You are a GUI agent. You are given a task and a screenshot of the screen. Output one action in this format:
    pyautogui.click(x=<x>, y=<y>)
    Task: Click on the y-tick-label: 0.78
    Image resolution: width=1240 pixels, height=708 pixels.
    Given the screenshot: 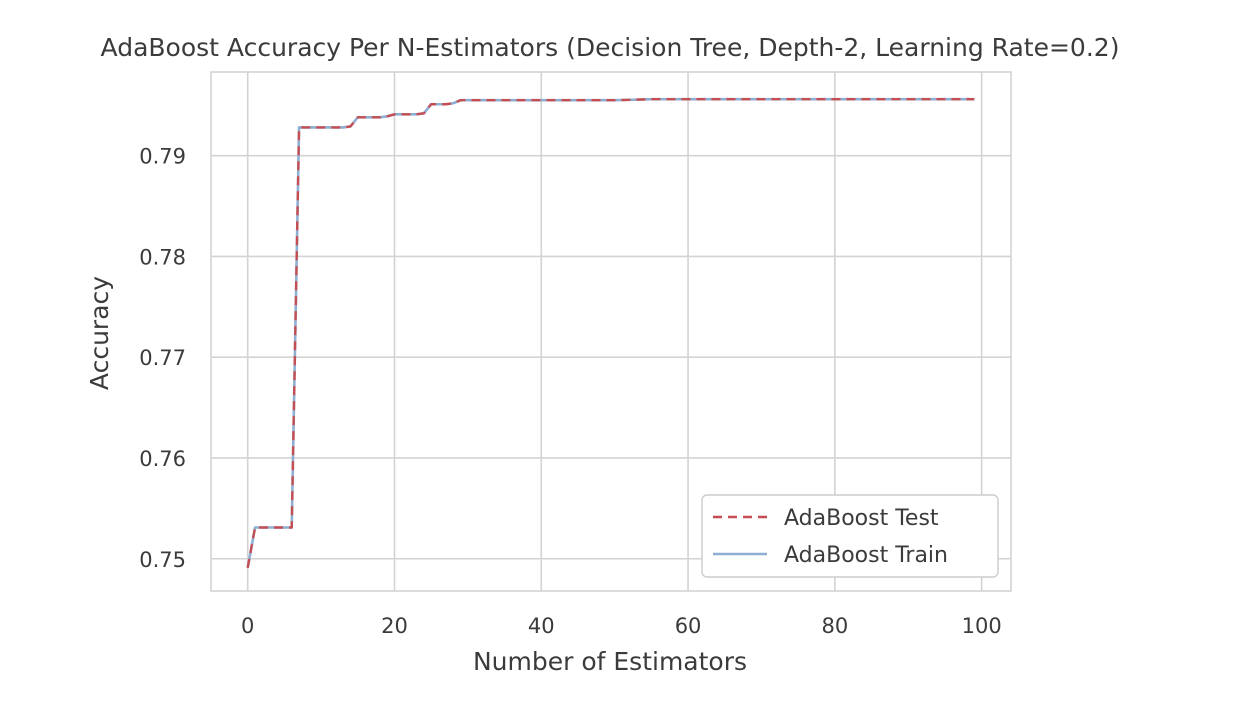 What is the action you would take?
    pyautogui.click(x=162, y=257)
    